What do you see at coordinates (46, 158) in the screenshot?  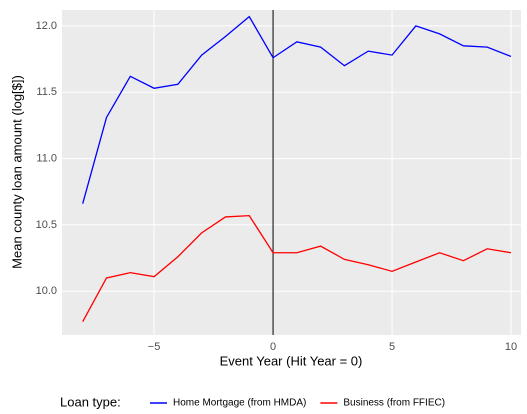 I see `y-tick-label: 11.0` at bounding box center [46, 158].